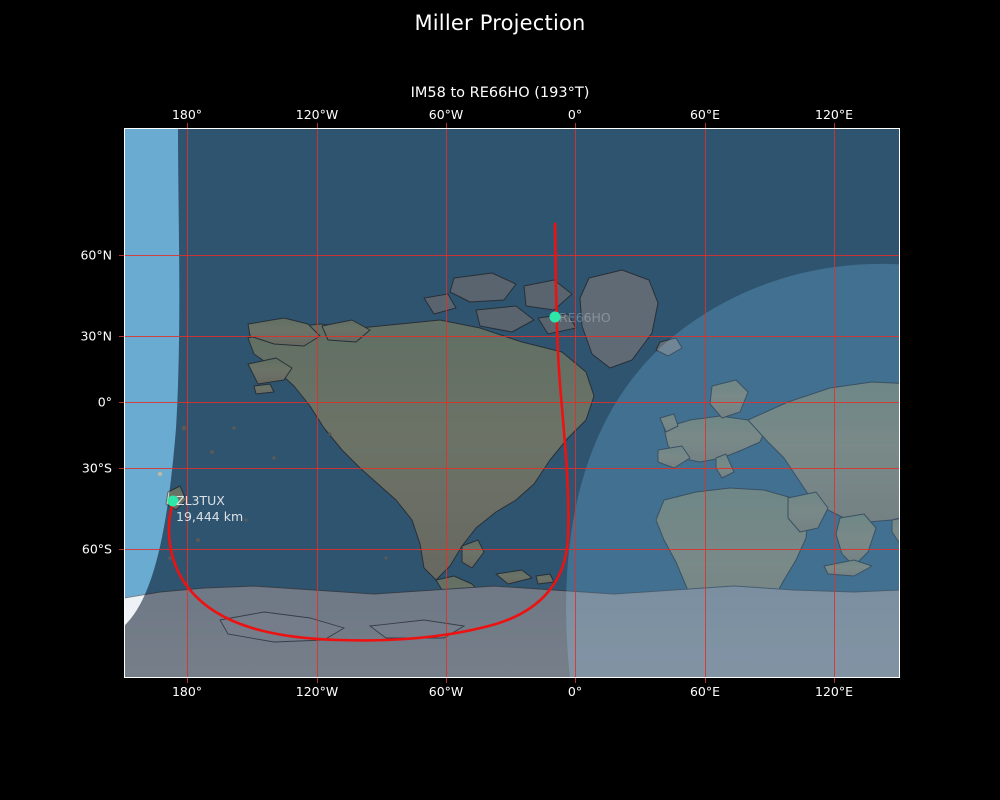 The width and height of the screenshot is (1000, 800). Describe the element at coordinates (317, 691) in the screenshot. I see `xtick-bottom-label-120w: 120°W` at that location.